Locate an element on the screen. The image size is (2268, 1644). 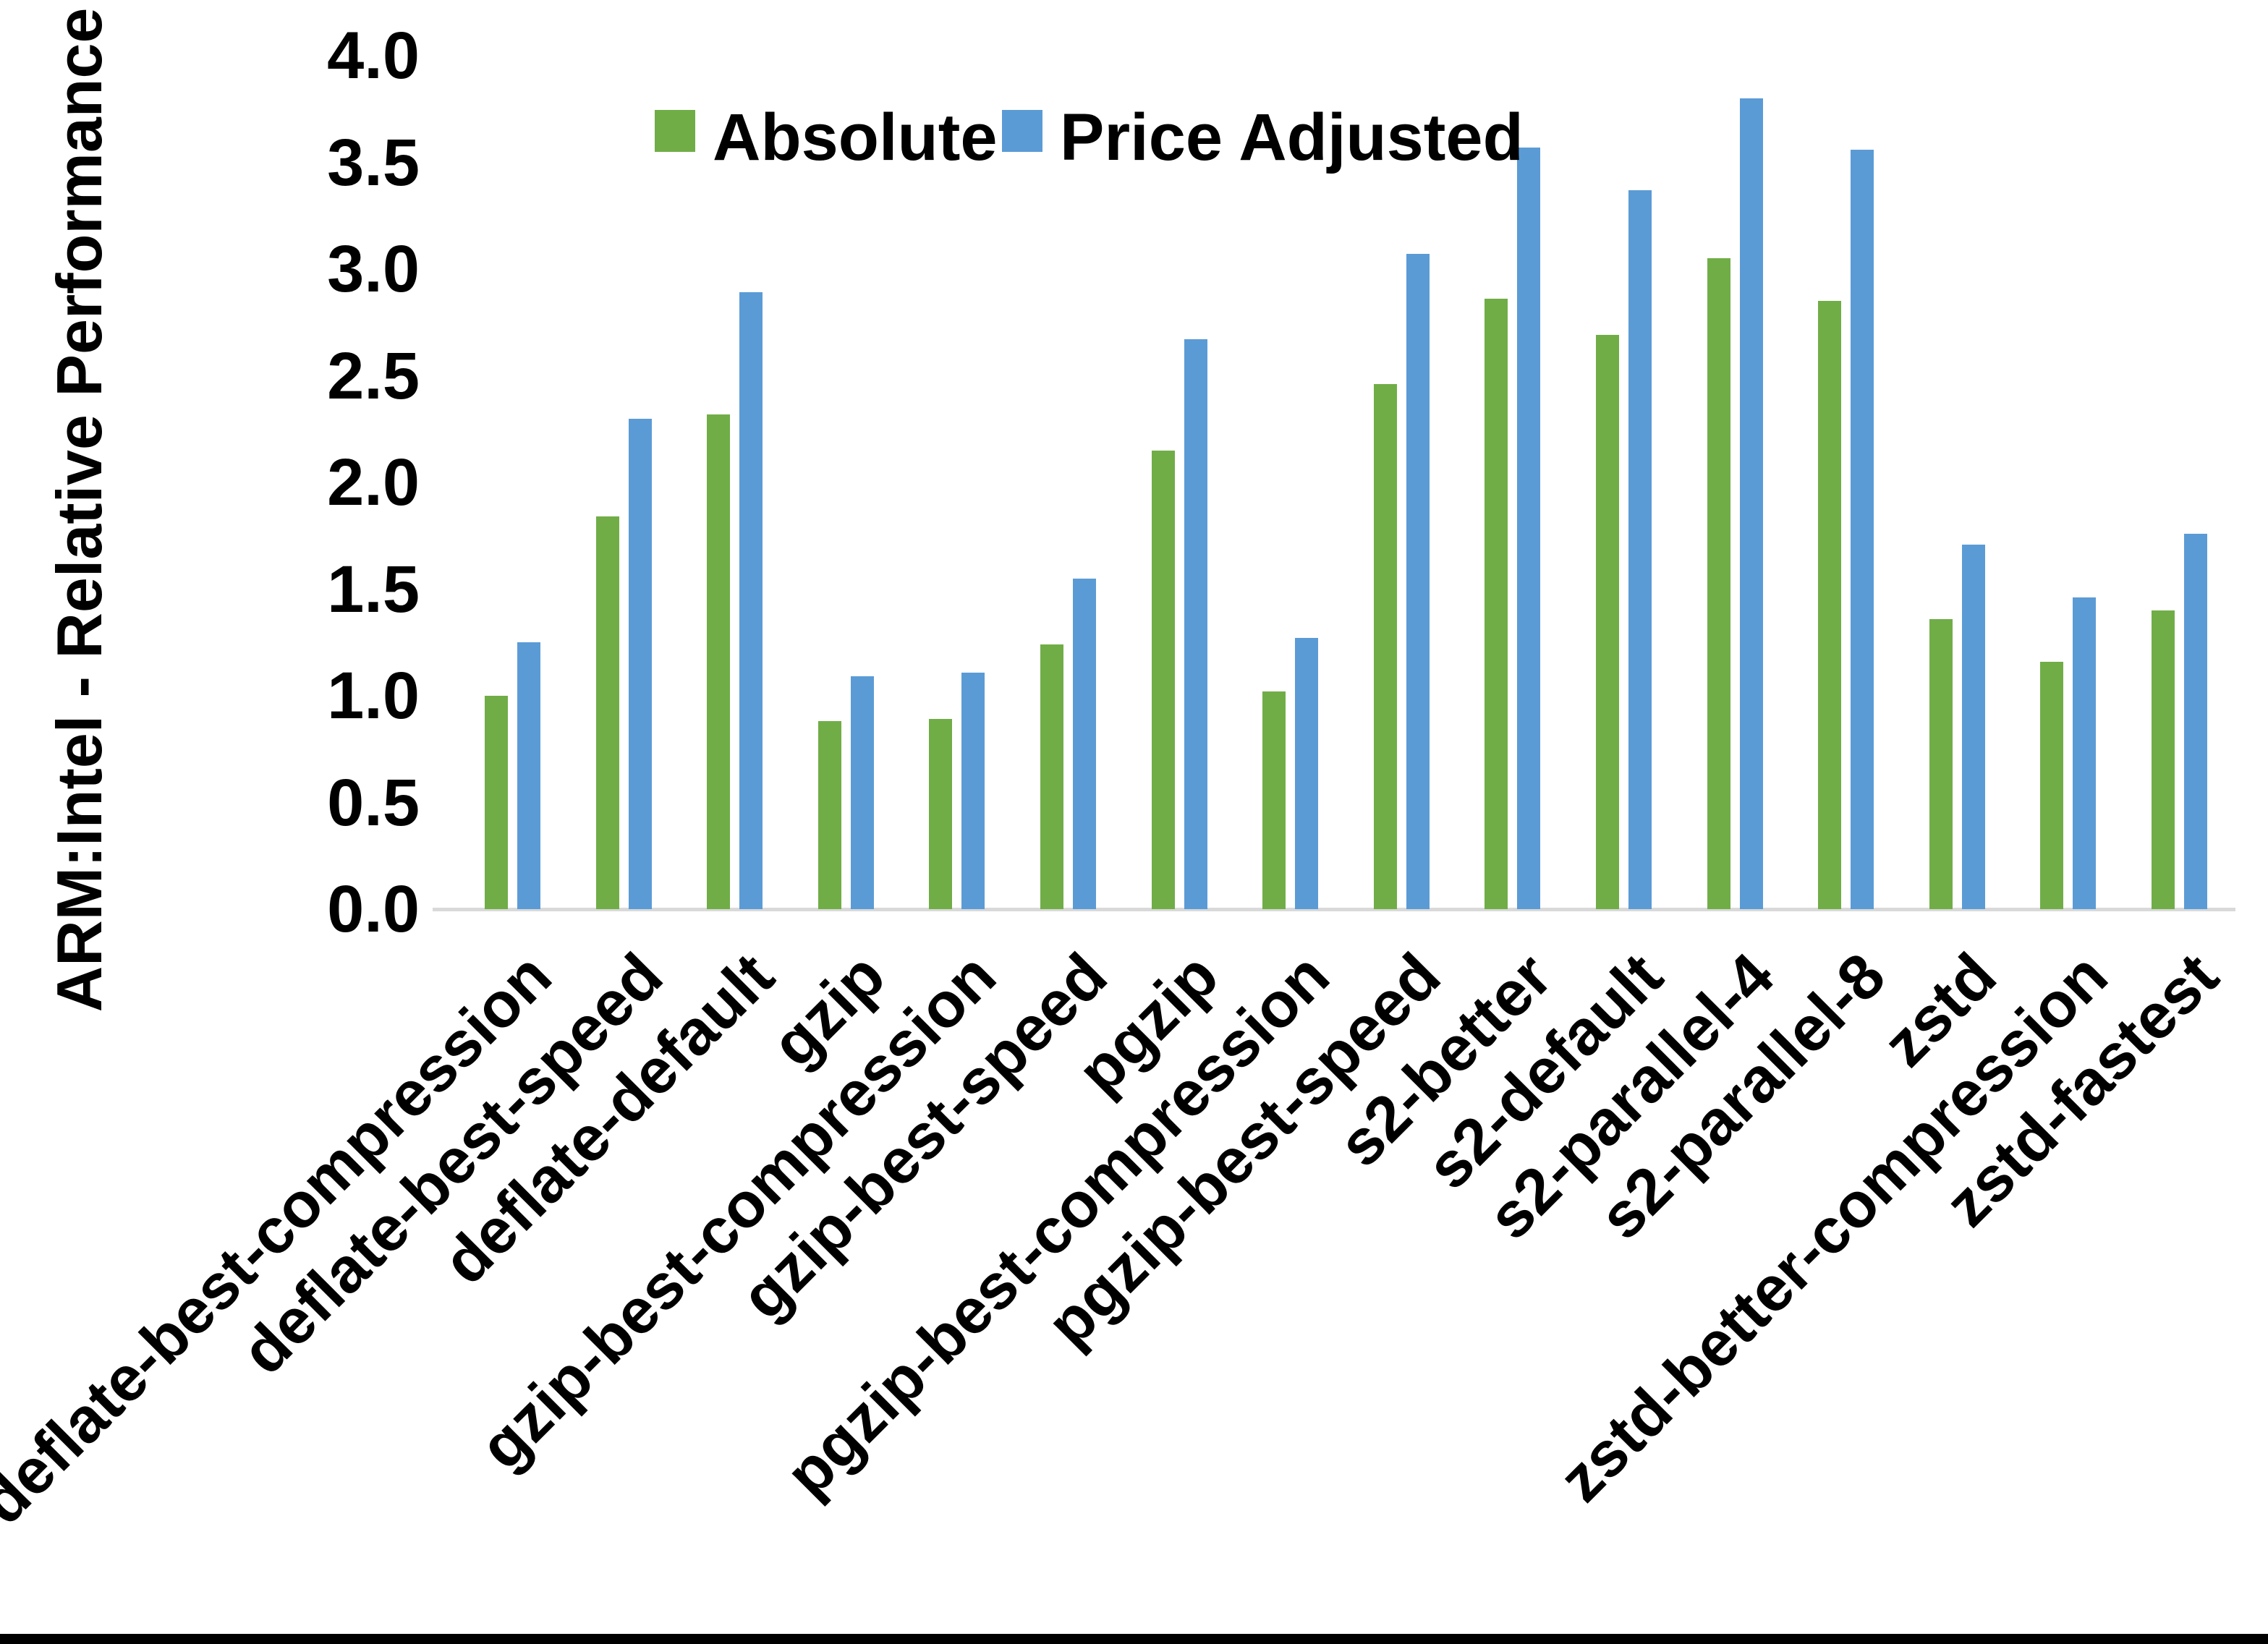
legend-label-price-adjusted: Price Adjusted is located at coordinates (1292, 137).